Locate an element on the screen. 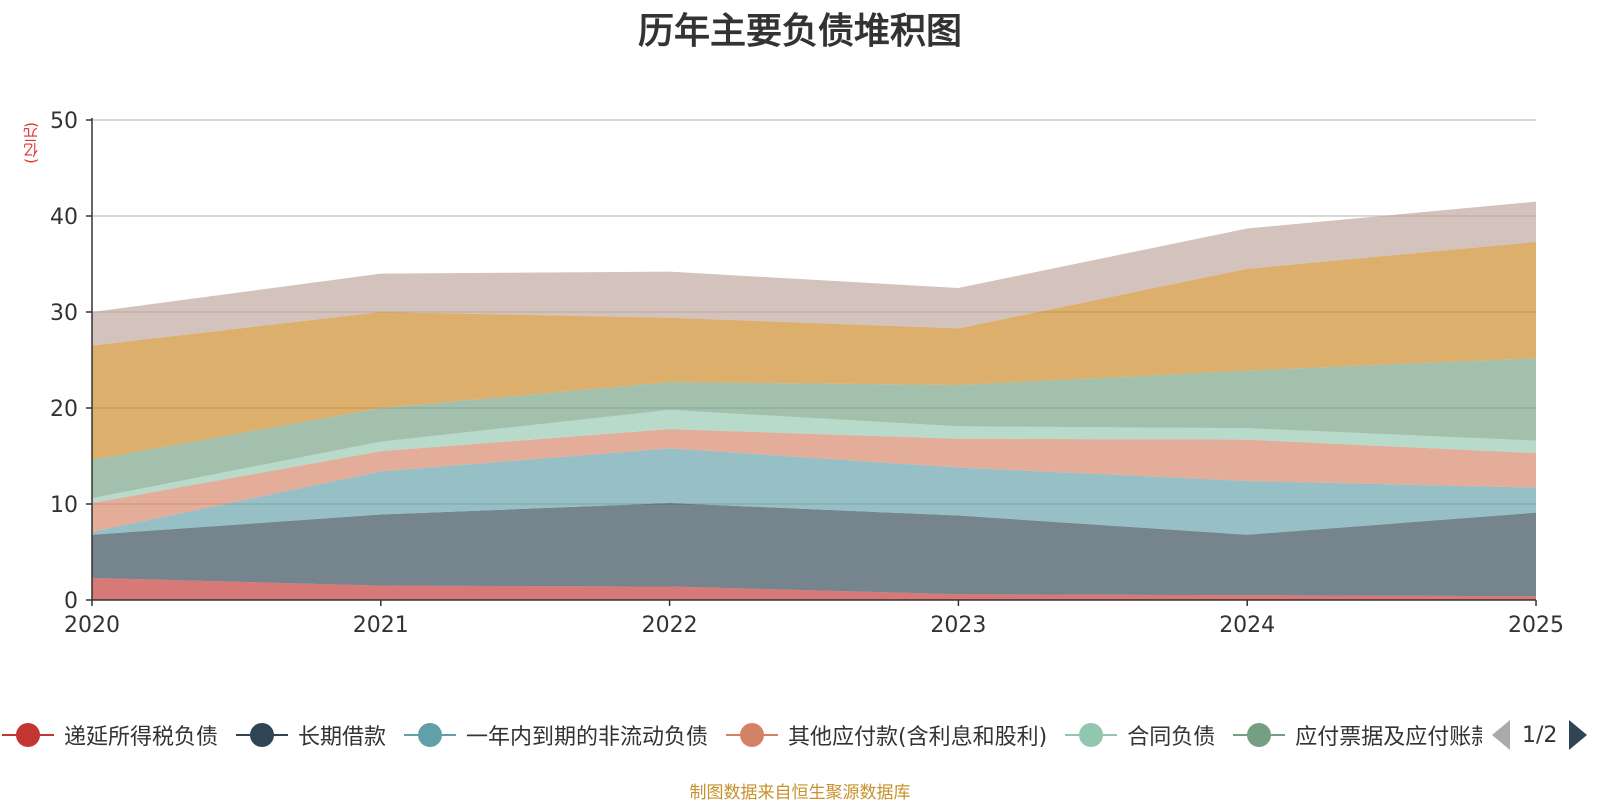 The width and height of the screenshot is (1600, 803). legend-prev-icon is located at coordinates (1501, 735).